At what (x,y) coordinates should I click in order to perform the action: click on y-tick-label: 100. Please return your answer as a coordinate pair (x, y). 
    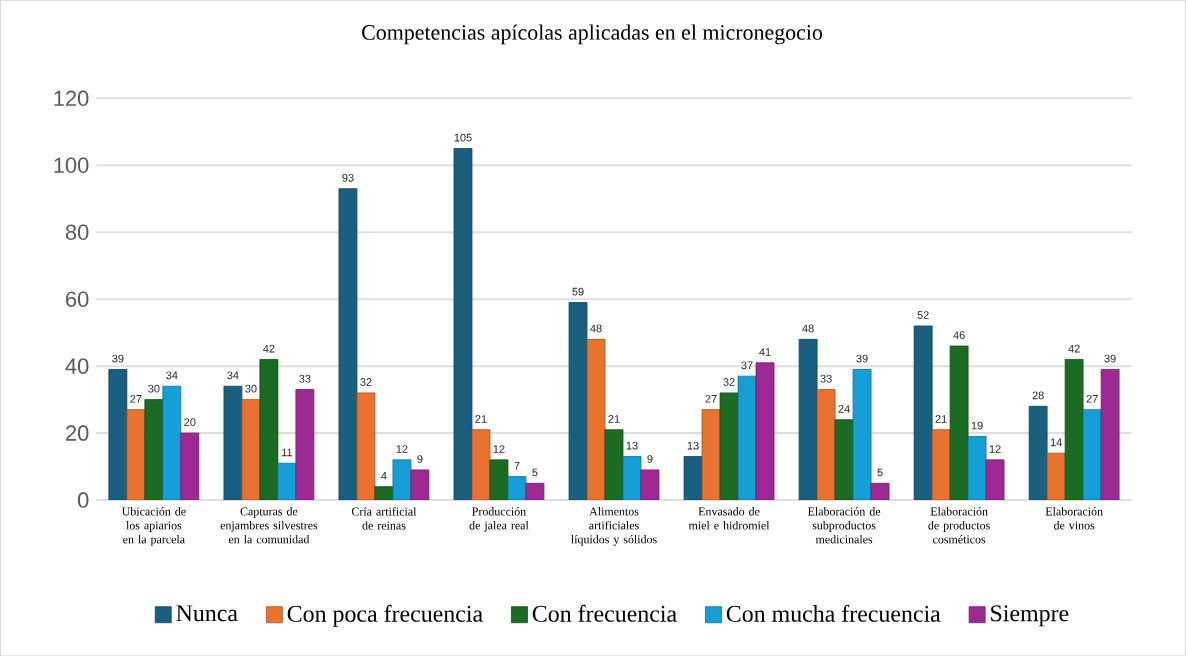
    Looking at the image, I should click on (71, 165).